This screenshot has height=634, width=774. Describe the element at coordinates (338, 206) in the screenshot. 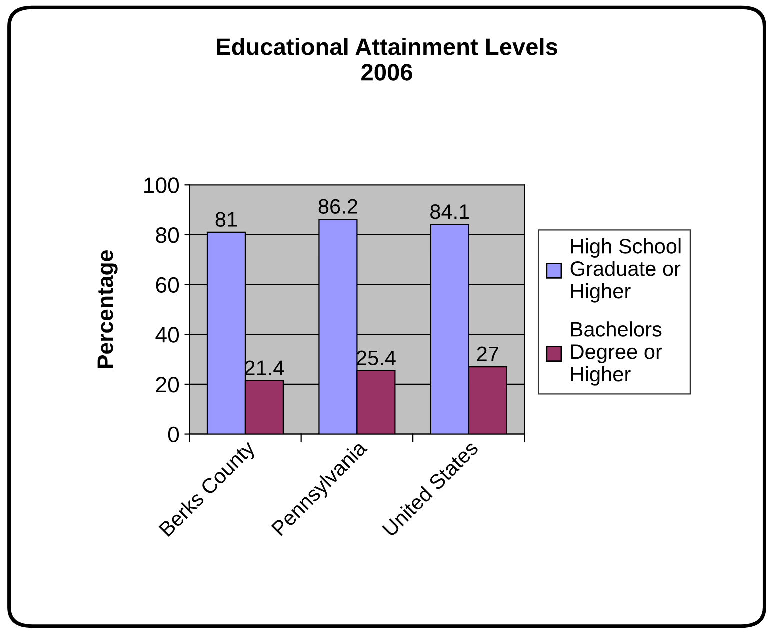

I see `data-label: 86.2` at that location.